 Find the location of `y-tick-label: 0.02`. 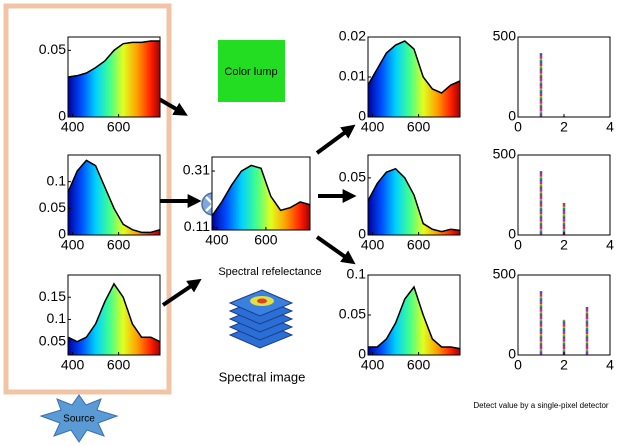

y-tick-label: 0.02 is located at coordinates (352, 36).